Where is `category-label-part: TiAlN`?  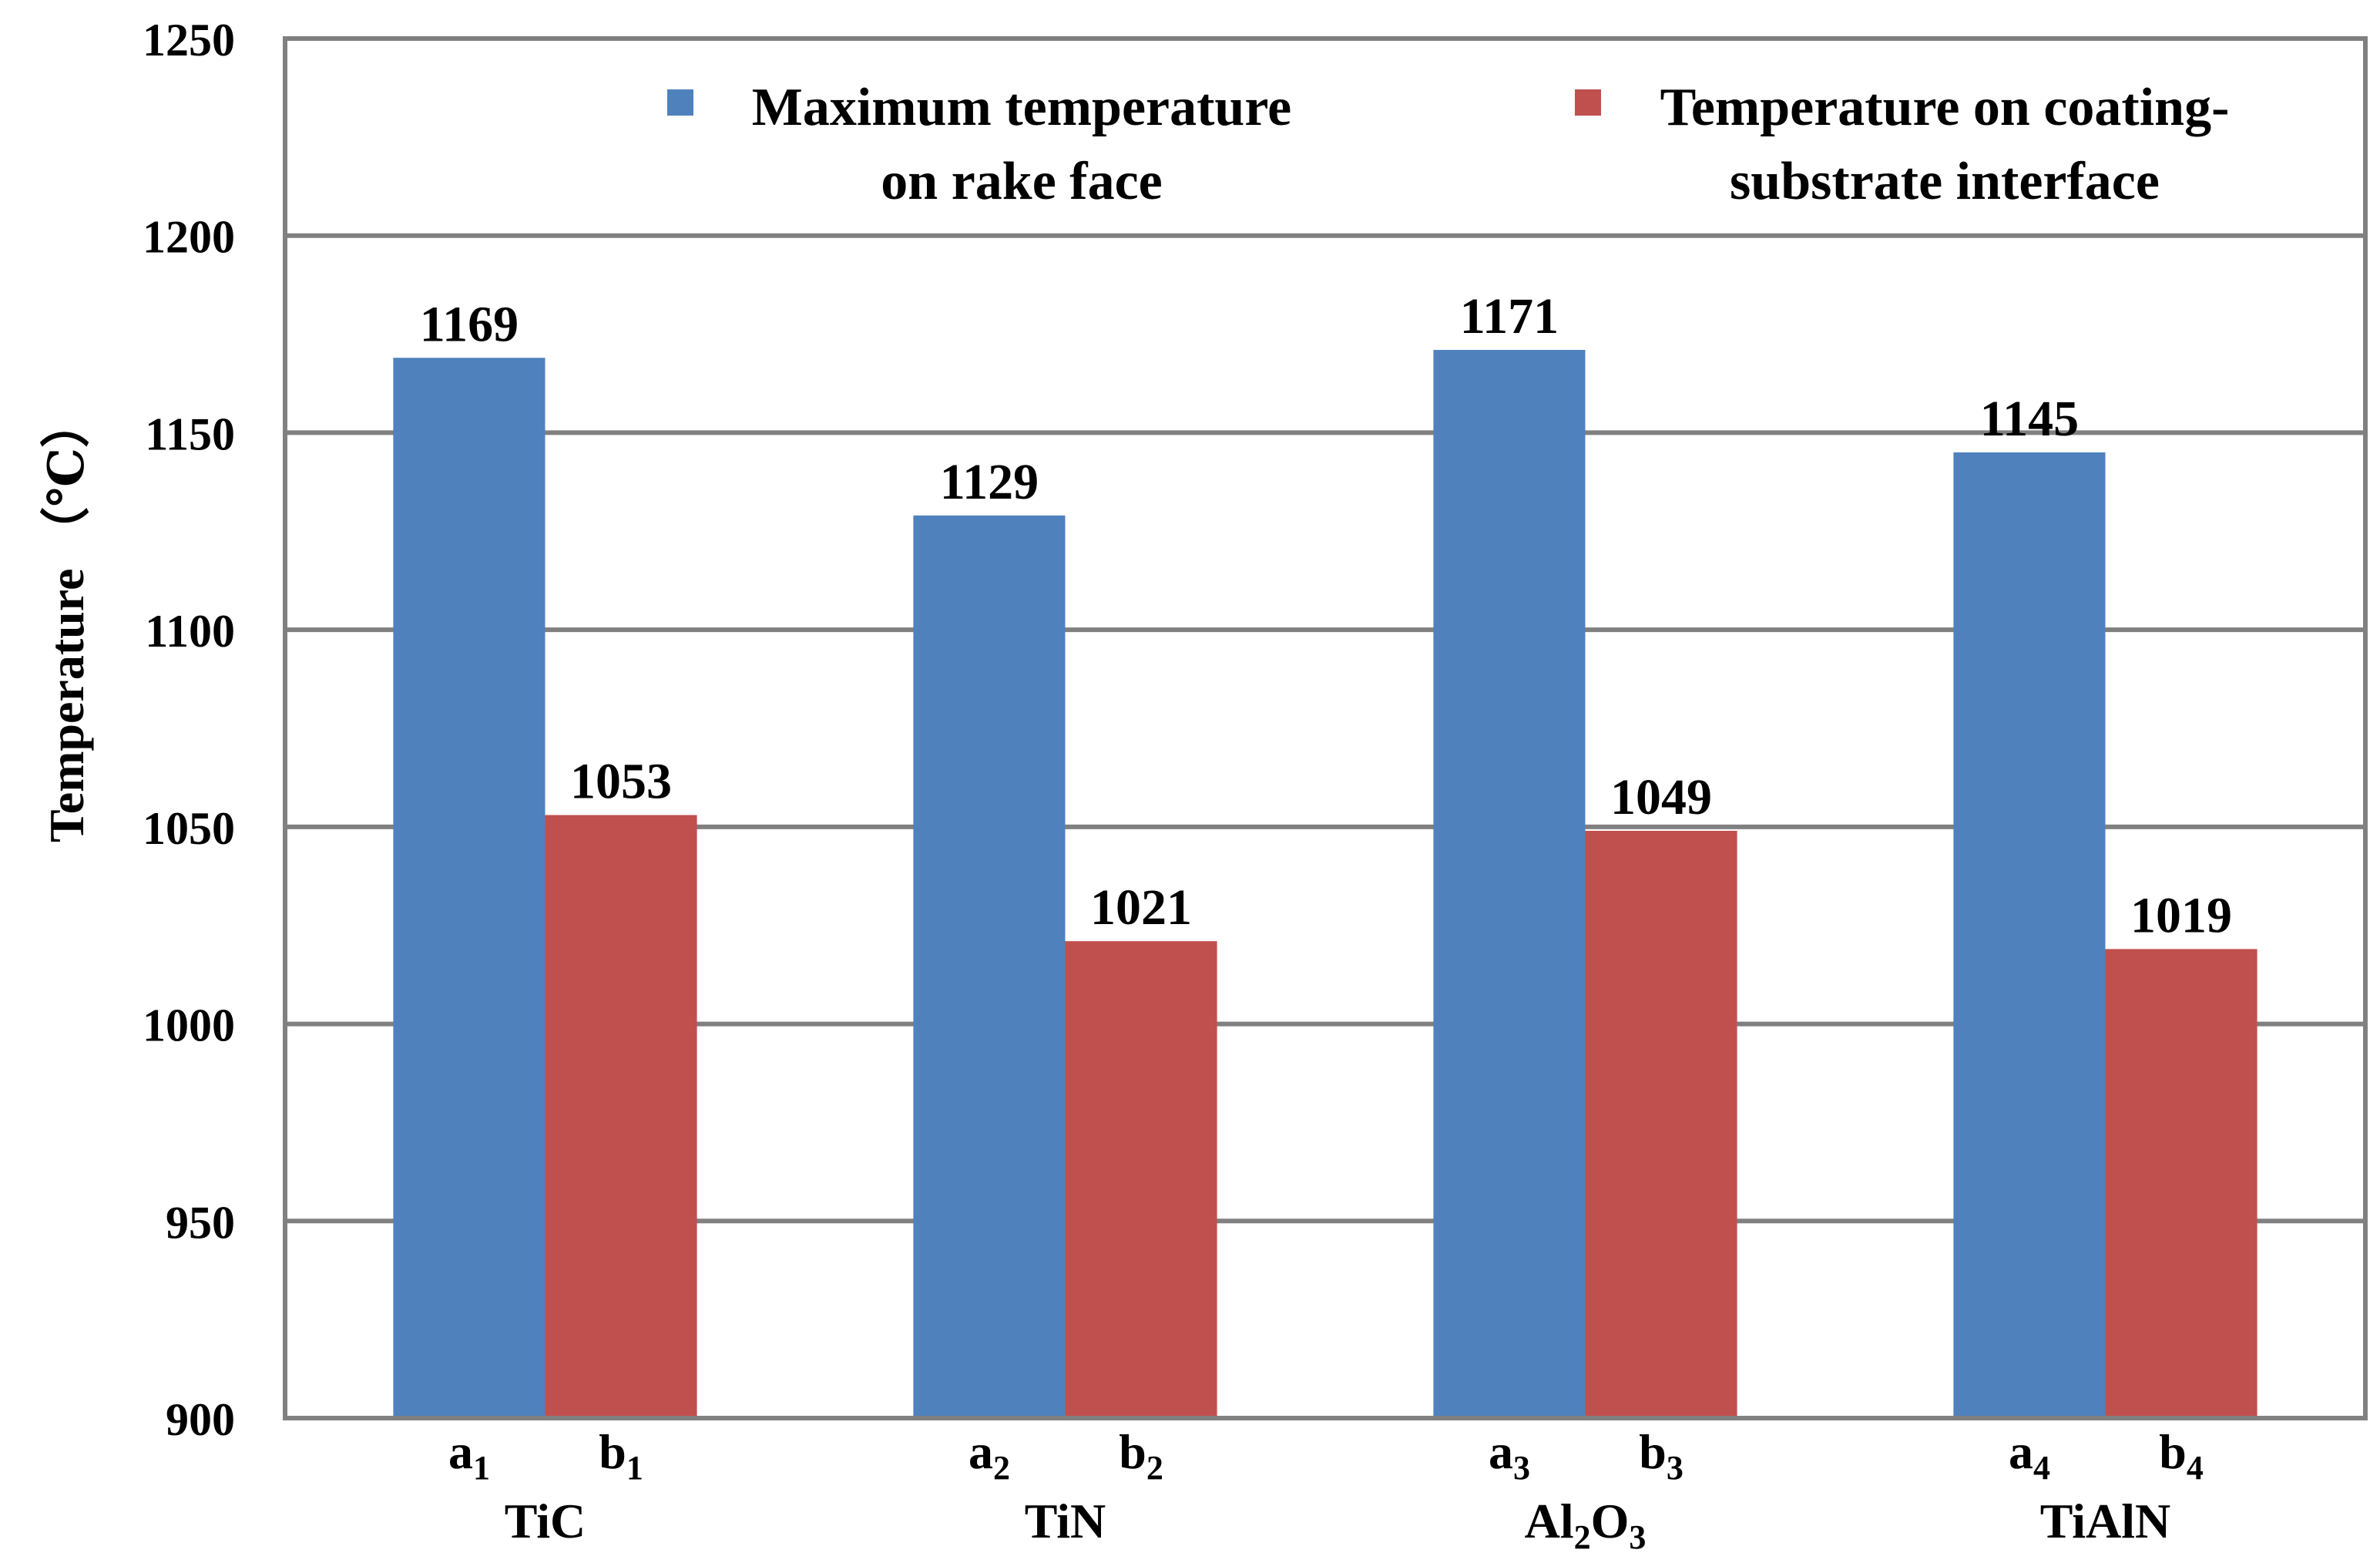
category-label-part: TiAlN is located at coordinates (2106, 1521).